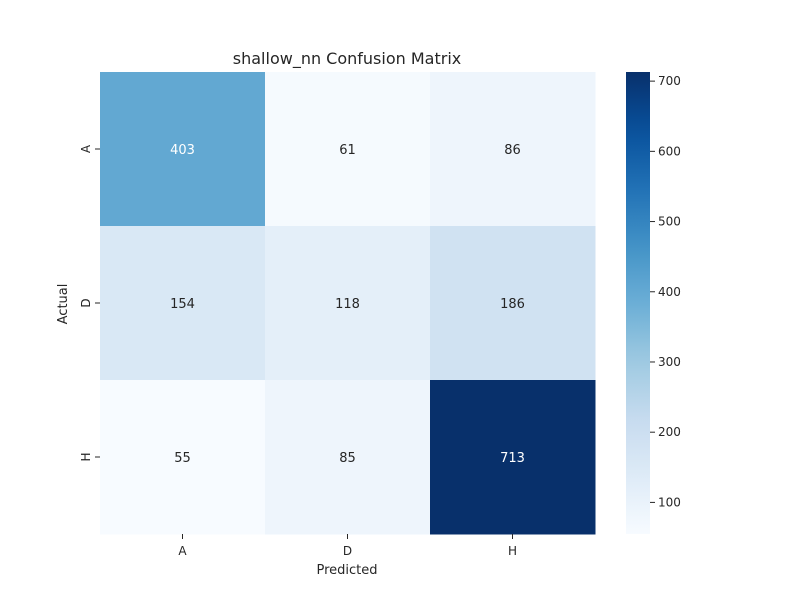 The width and height of the screenshot is (800, 600). What do you see at coordinates (669, 502) in the screenshot?
I see `colorbar-tick-label: 100` at bounding box center [669, 502].